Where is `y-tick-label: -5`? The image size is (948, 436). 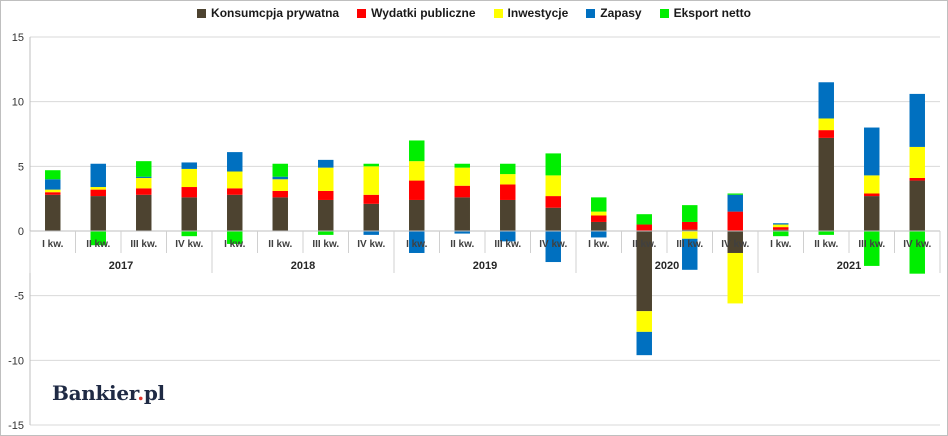
y-tick-label: -5 is located at coordinates (19, 297).